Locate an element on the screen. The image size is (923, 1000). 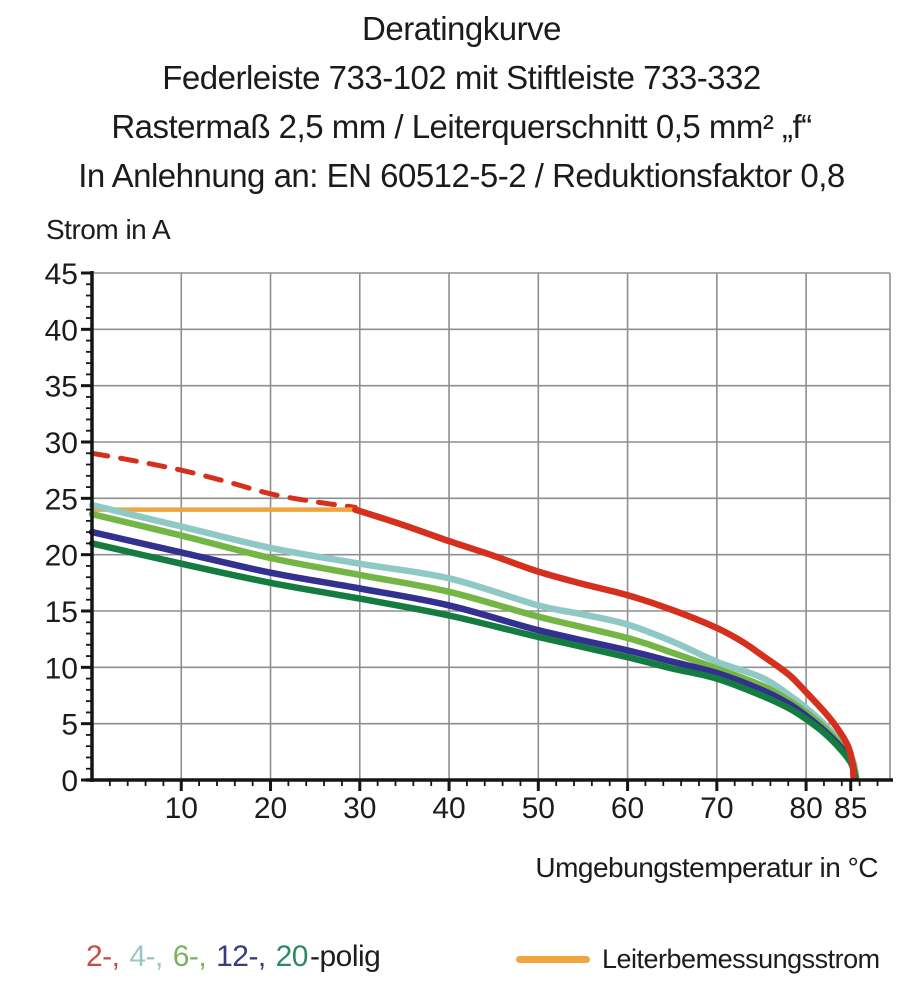
x-tick-label: 80 is located at coordinates (805, 808).